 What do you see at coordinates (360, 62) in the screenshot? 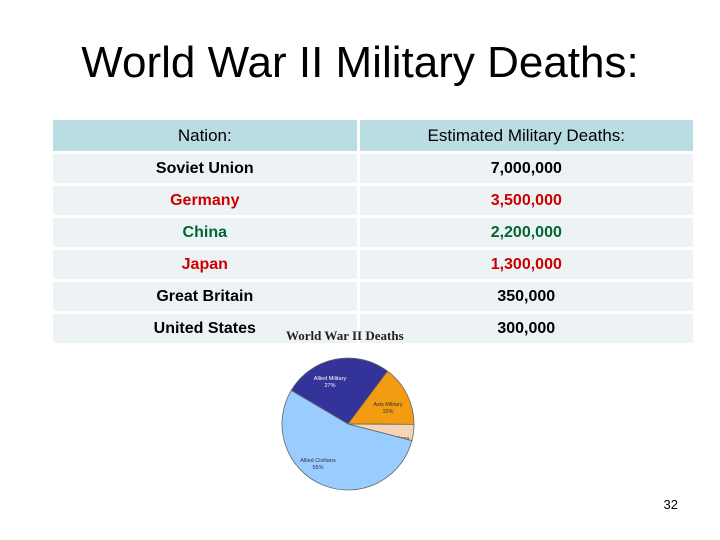
I see `slide-title: World War II Military Deaths:` at bounding box center [360, 62].